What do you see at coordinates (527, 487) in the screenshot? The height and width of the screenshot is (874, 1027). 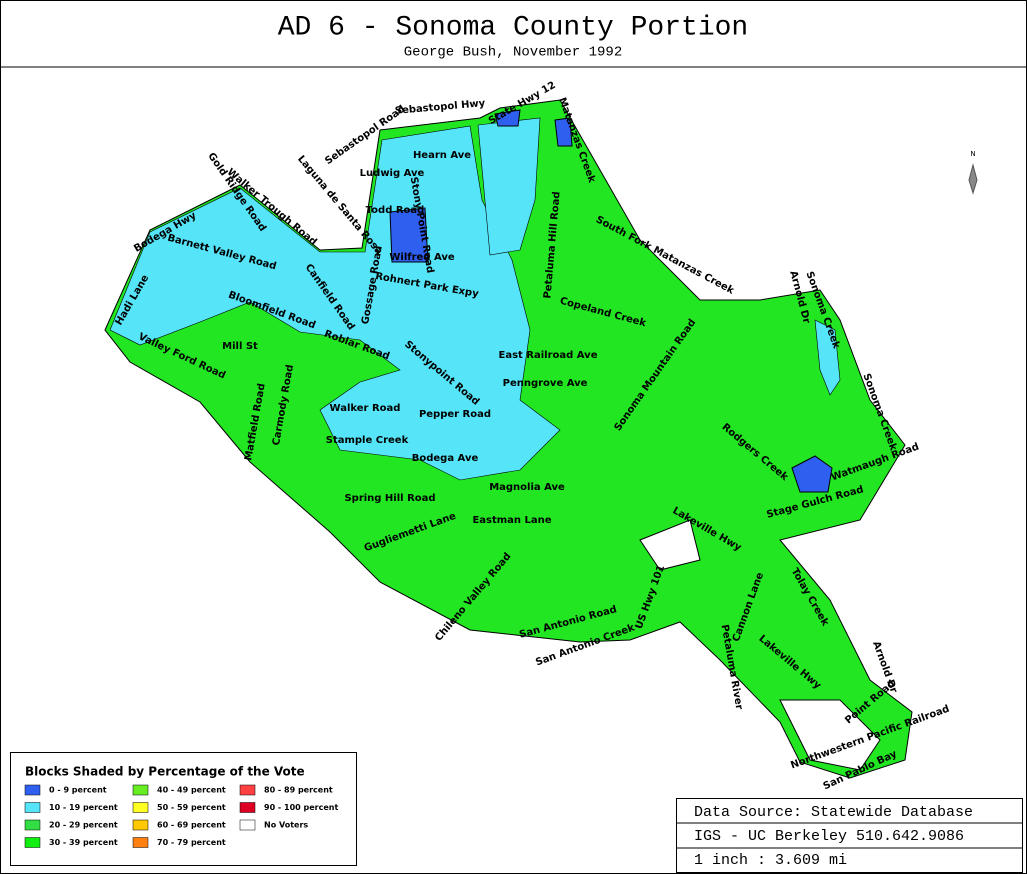 I see `road-label: Magnolia Ave` at bounding box center [527, 487].